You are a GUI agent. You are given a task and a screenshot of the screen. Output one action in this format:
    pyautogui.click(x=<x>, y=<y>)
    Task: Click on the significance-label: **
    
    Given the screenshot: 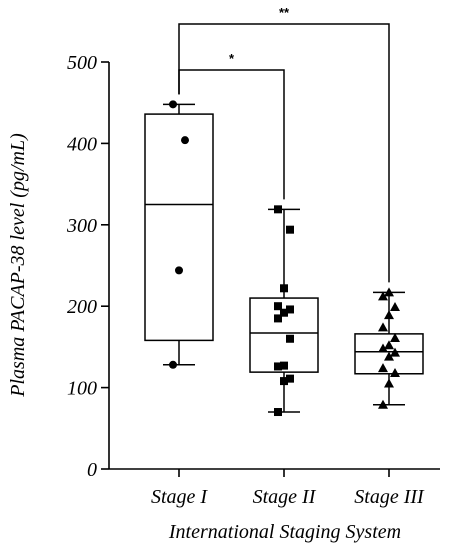 What is the action you would take?
    pyautogui.click(x=284, y=12)
    